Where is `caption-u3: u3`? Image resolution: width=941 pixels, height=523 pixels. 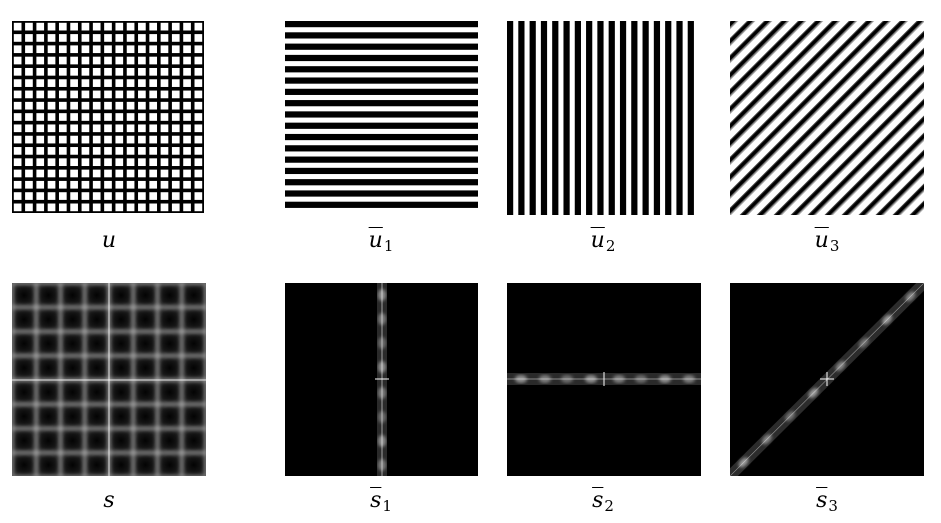
caption-u3: u3 is located at coordinates (827, 241).